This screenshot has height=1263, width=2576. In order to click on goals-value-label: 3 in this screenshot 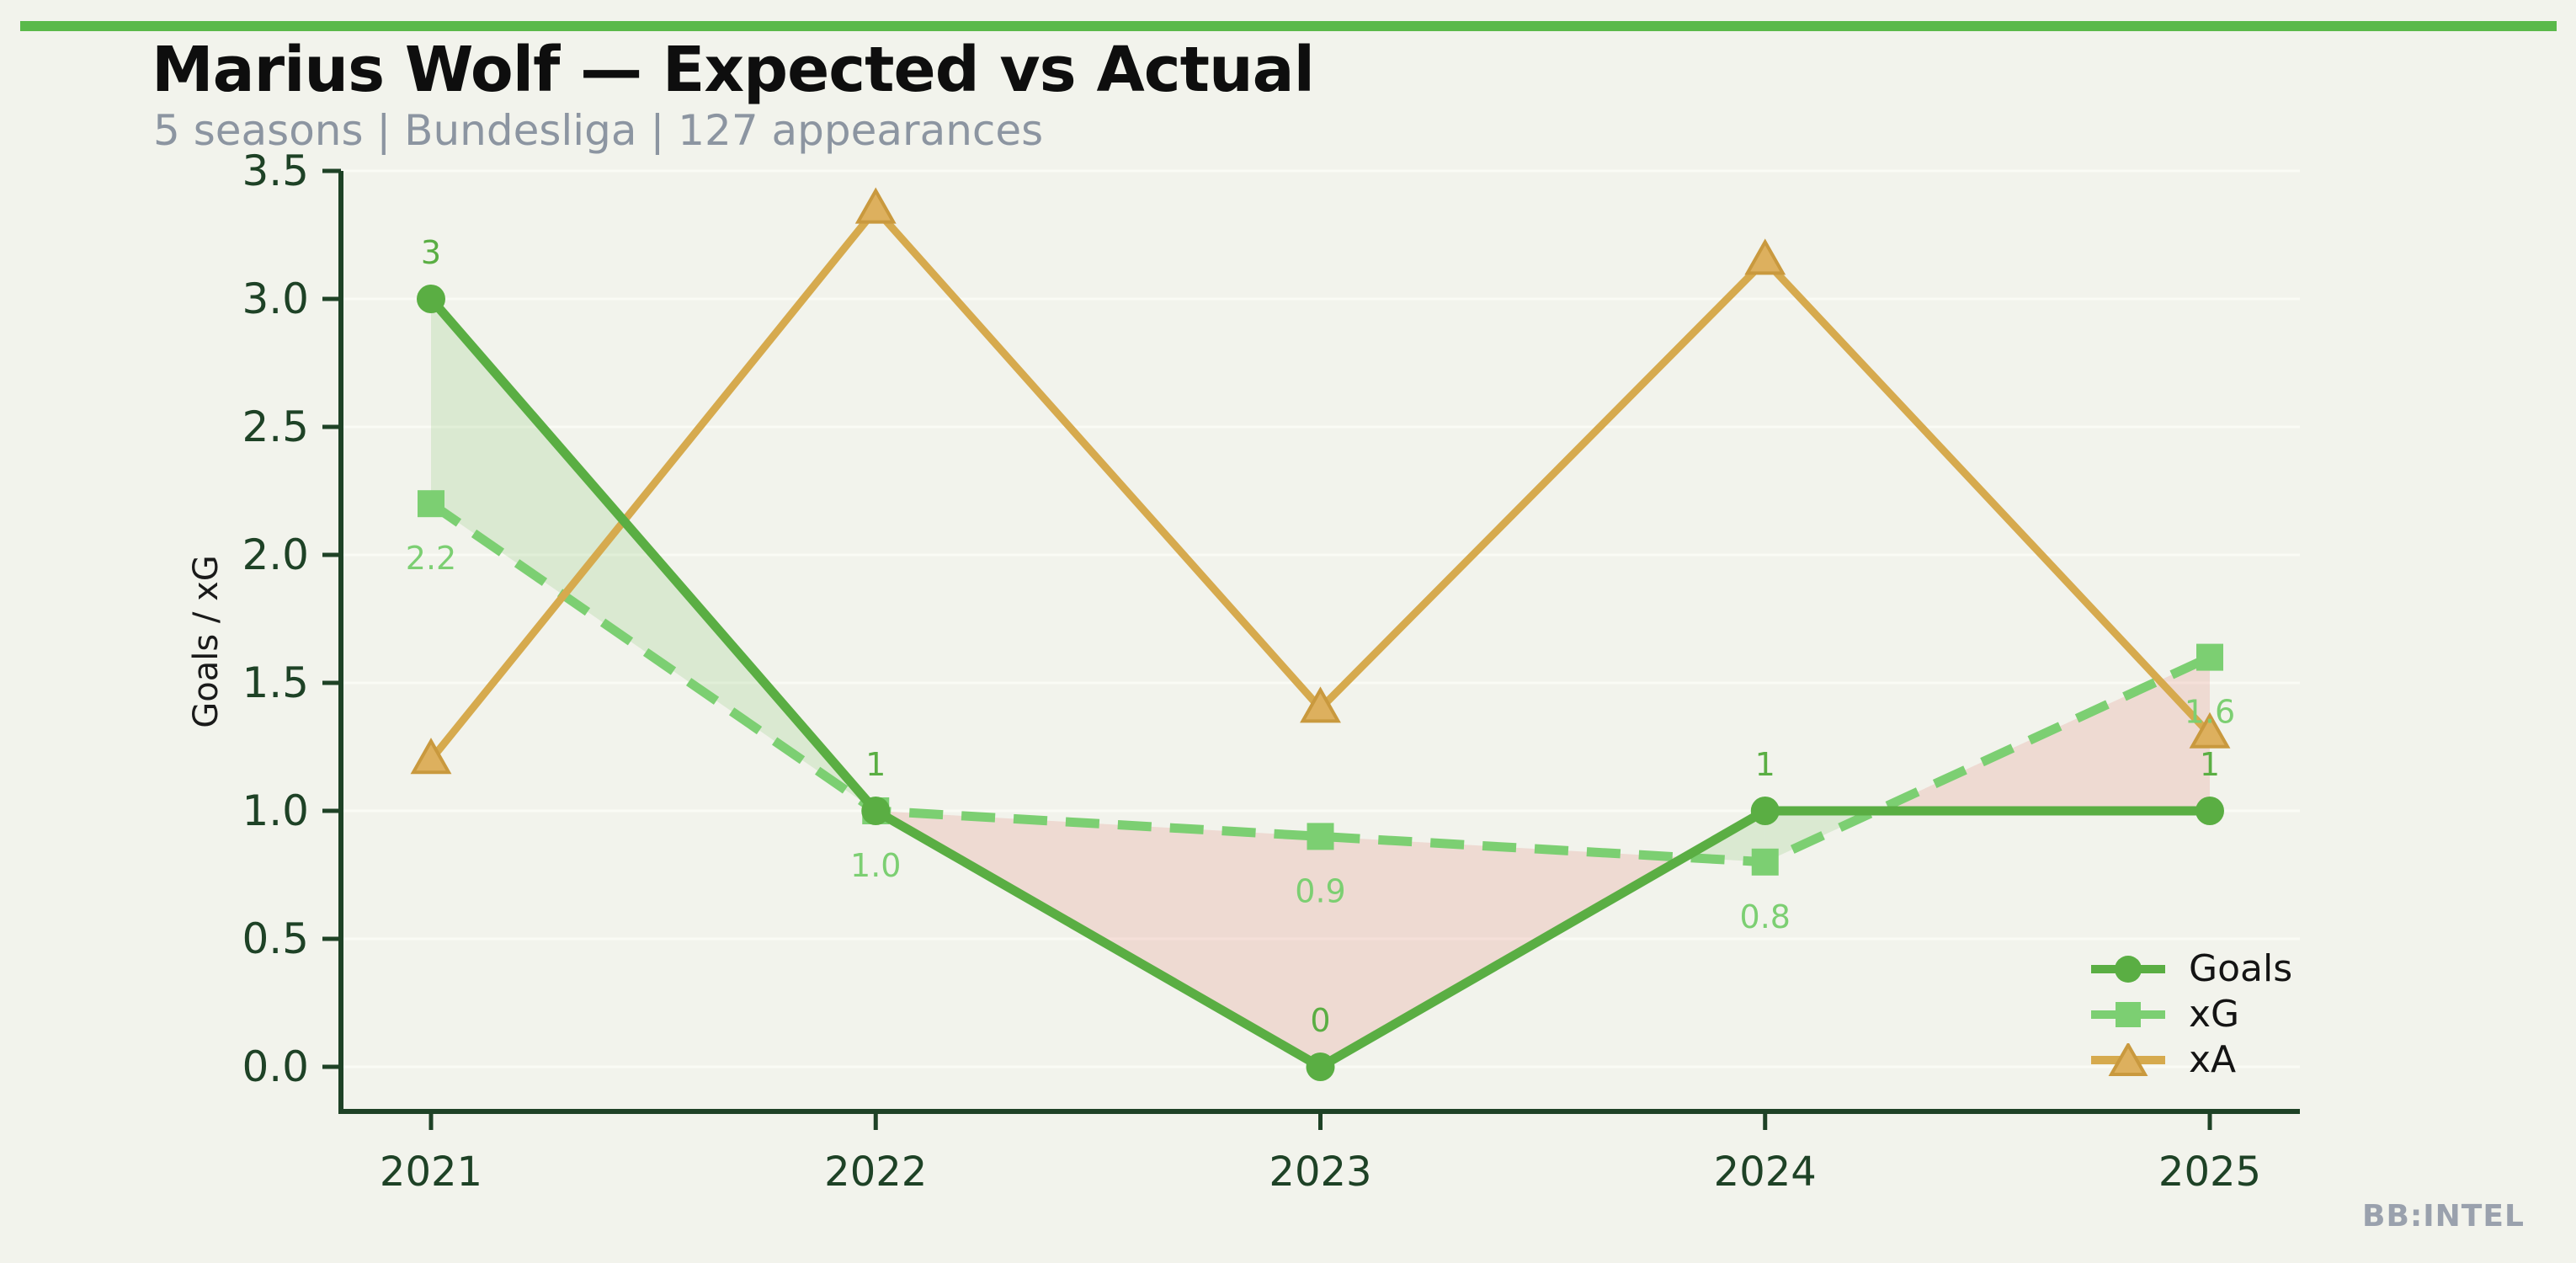, I will do `click(431, 252)`.